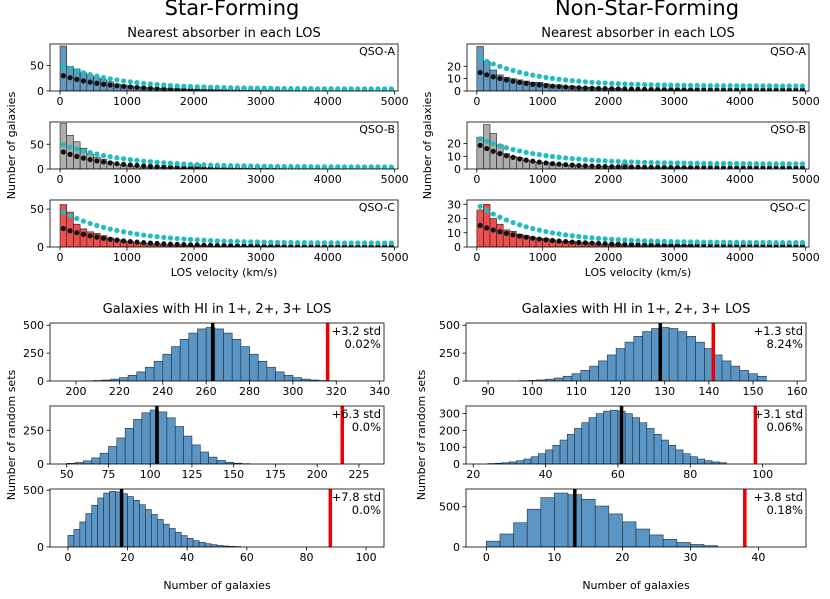  Describe the element at coordinates (40, 91) in the screenshot. I see `sf_los-p0-ytick-label: 0` at that location.